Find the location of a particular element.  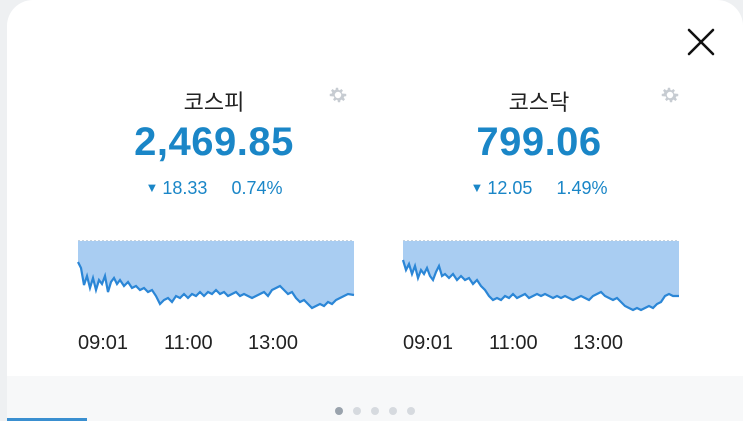

index-name: 코스닥 is located at coordinates (539, 103).